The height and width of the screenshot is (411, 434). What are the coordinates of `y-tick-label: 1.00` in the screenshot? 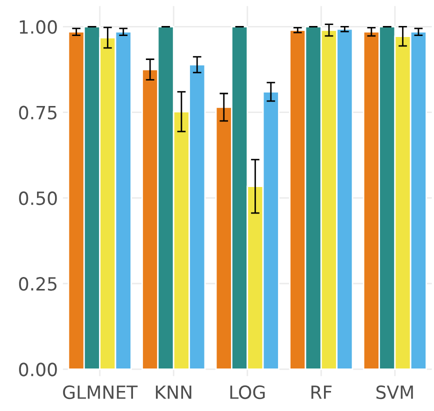 It's located at (38, 27).